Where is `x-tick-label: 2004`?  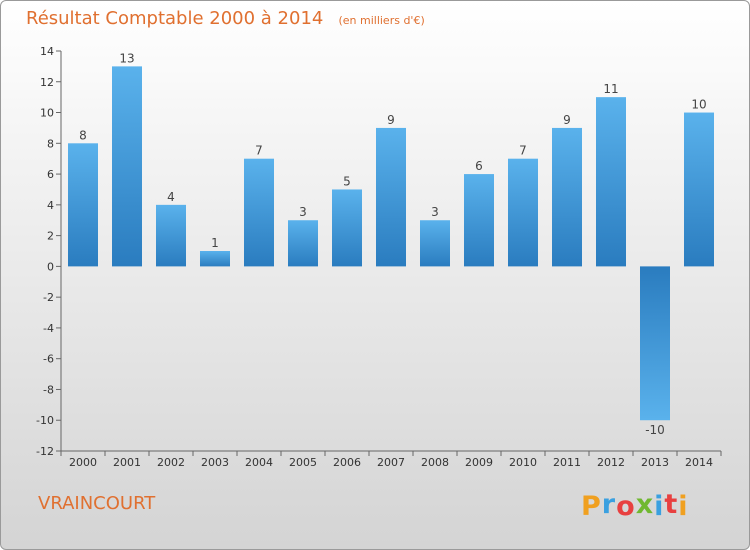
x-tick-label: 2004 is located at coordinates (259, 462).